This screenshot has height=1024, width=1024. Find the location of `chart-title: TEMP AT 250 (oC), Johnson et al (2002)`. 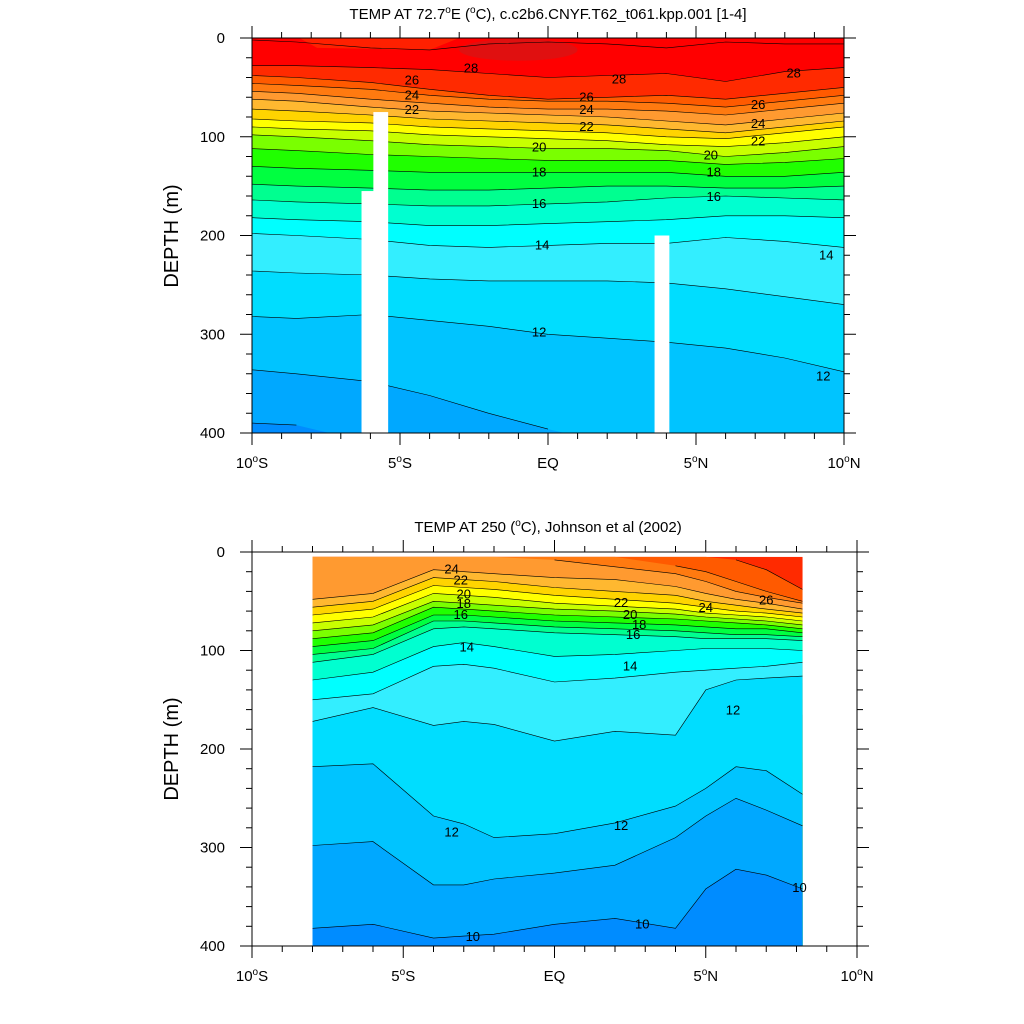

chart-title: TEMP AT 250 (oC), Johnson et al (2002) is located at coordinates (547, 527).